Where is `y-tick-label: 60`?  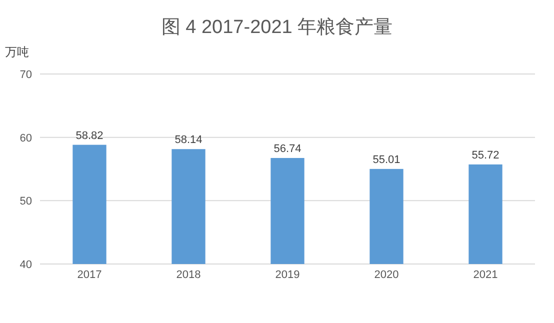
y-tick-label: 60 is located at coordinates (26, 138).